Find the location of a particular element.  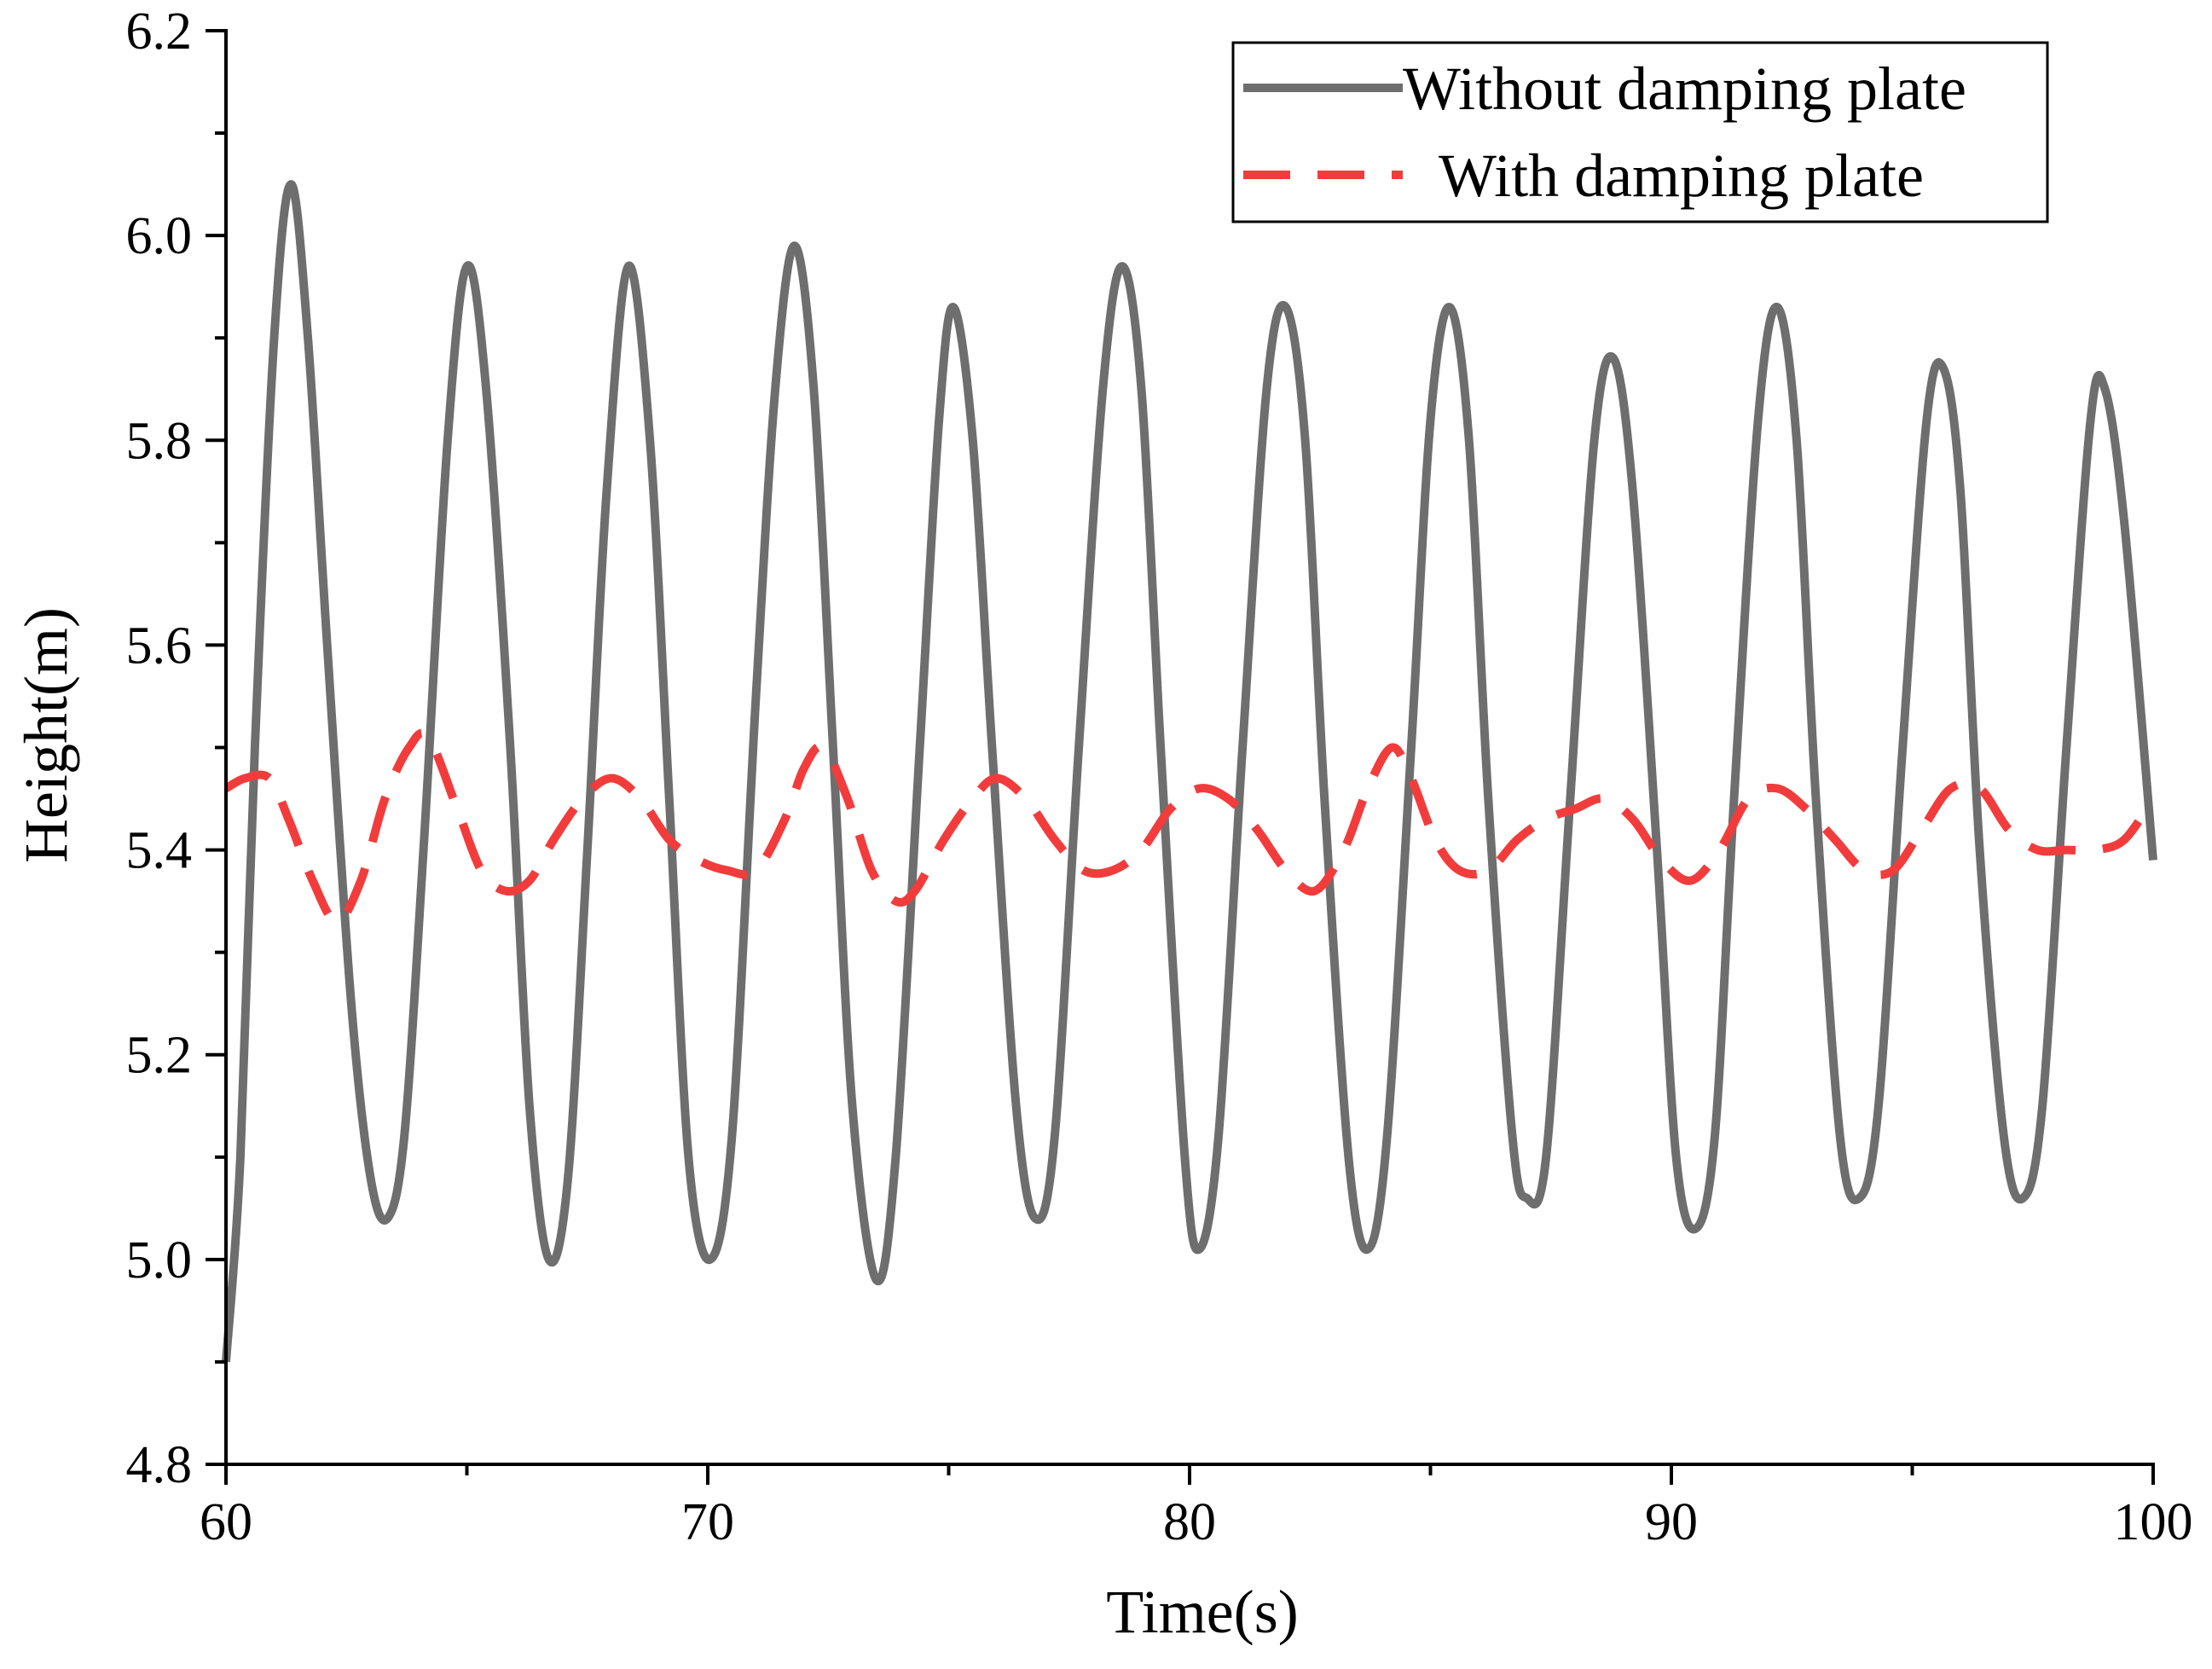

x-tick-label: 80 is located at coordinates (1190, 1522).